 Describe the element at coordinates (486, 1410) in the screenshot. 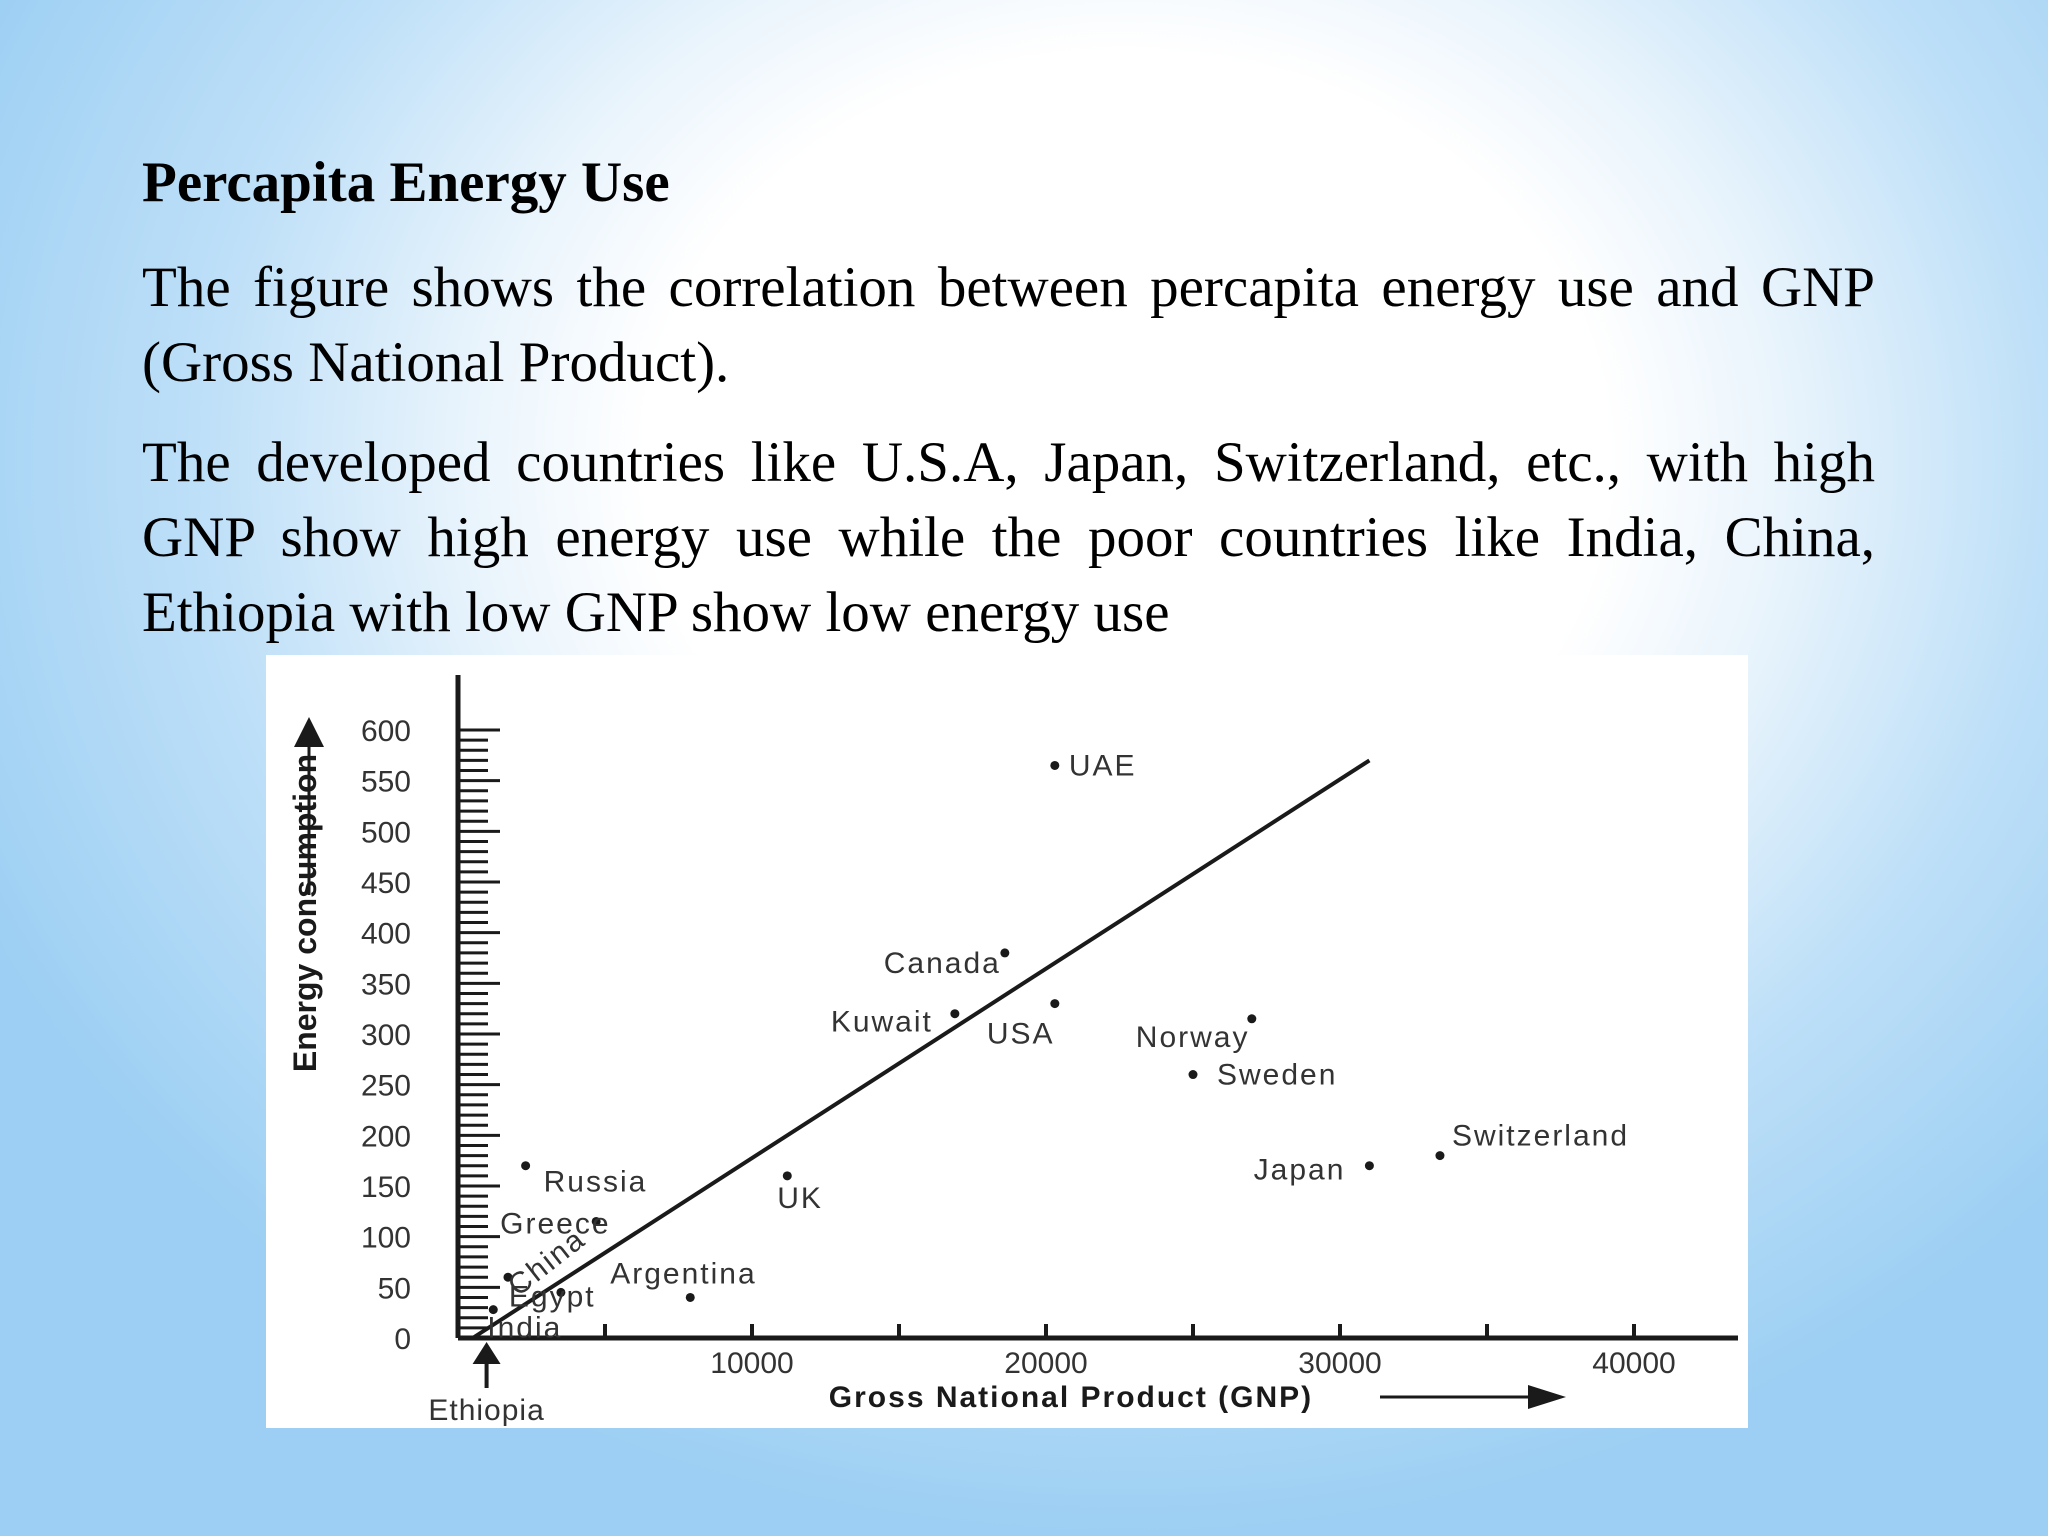

I see `point-label-ethiopia: Ethiopia` at that location.